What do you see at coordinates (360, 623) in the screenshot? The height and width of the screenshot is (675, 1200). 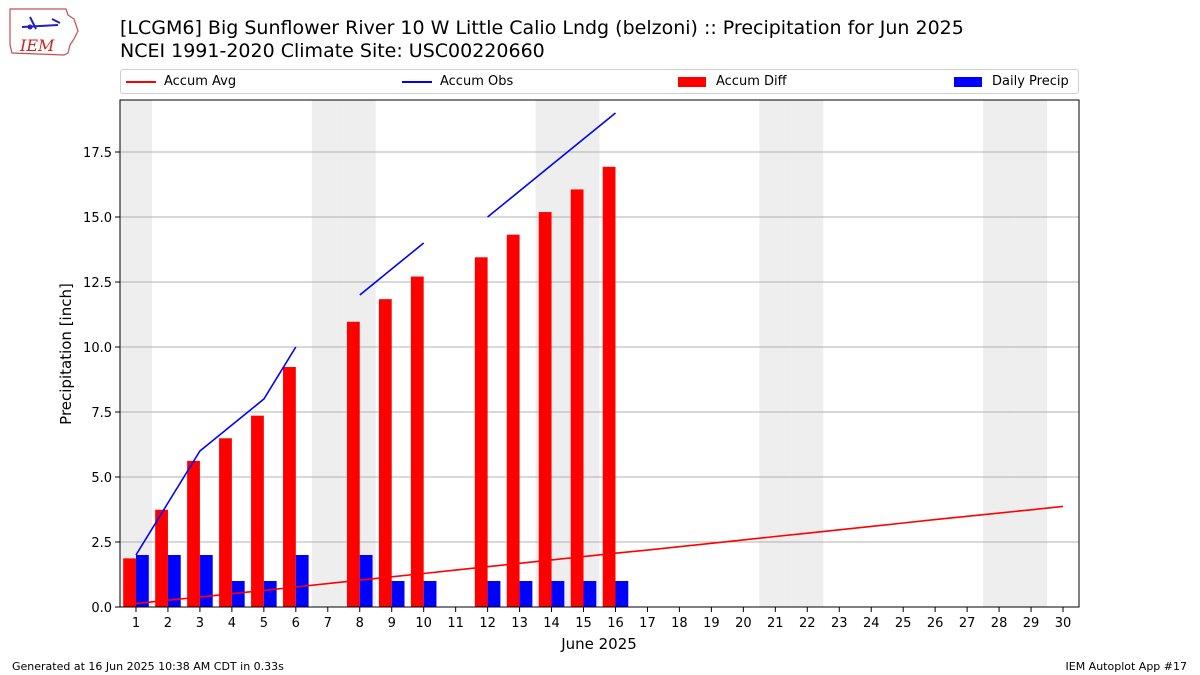 I see `x-tick-label-8: 8` at bounding box center [360, 623].